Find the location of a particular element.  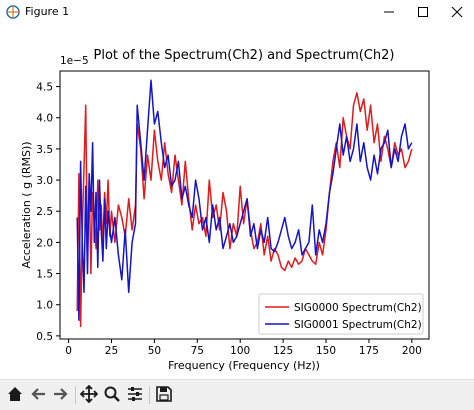

y-tick-label: 2.0 is located at coordinates (44, 243).